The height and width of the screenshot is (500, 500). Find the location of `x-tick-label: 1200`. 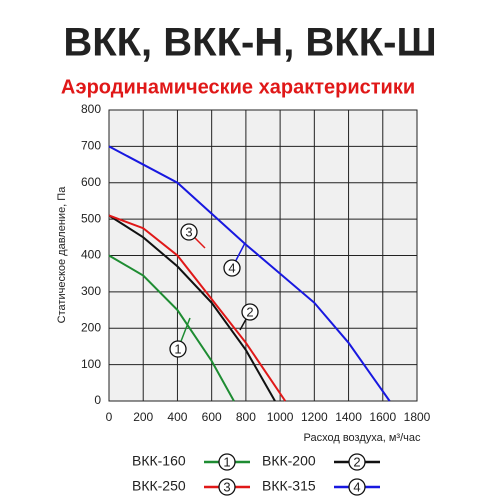

x-tick-label: 1200 is located at coordinates (314, 417).